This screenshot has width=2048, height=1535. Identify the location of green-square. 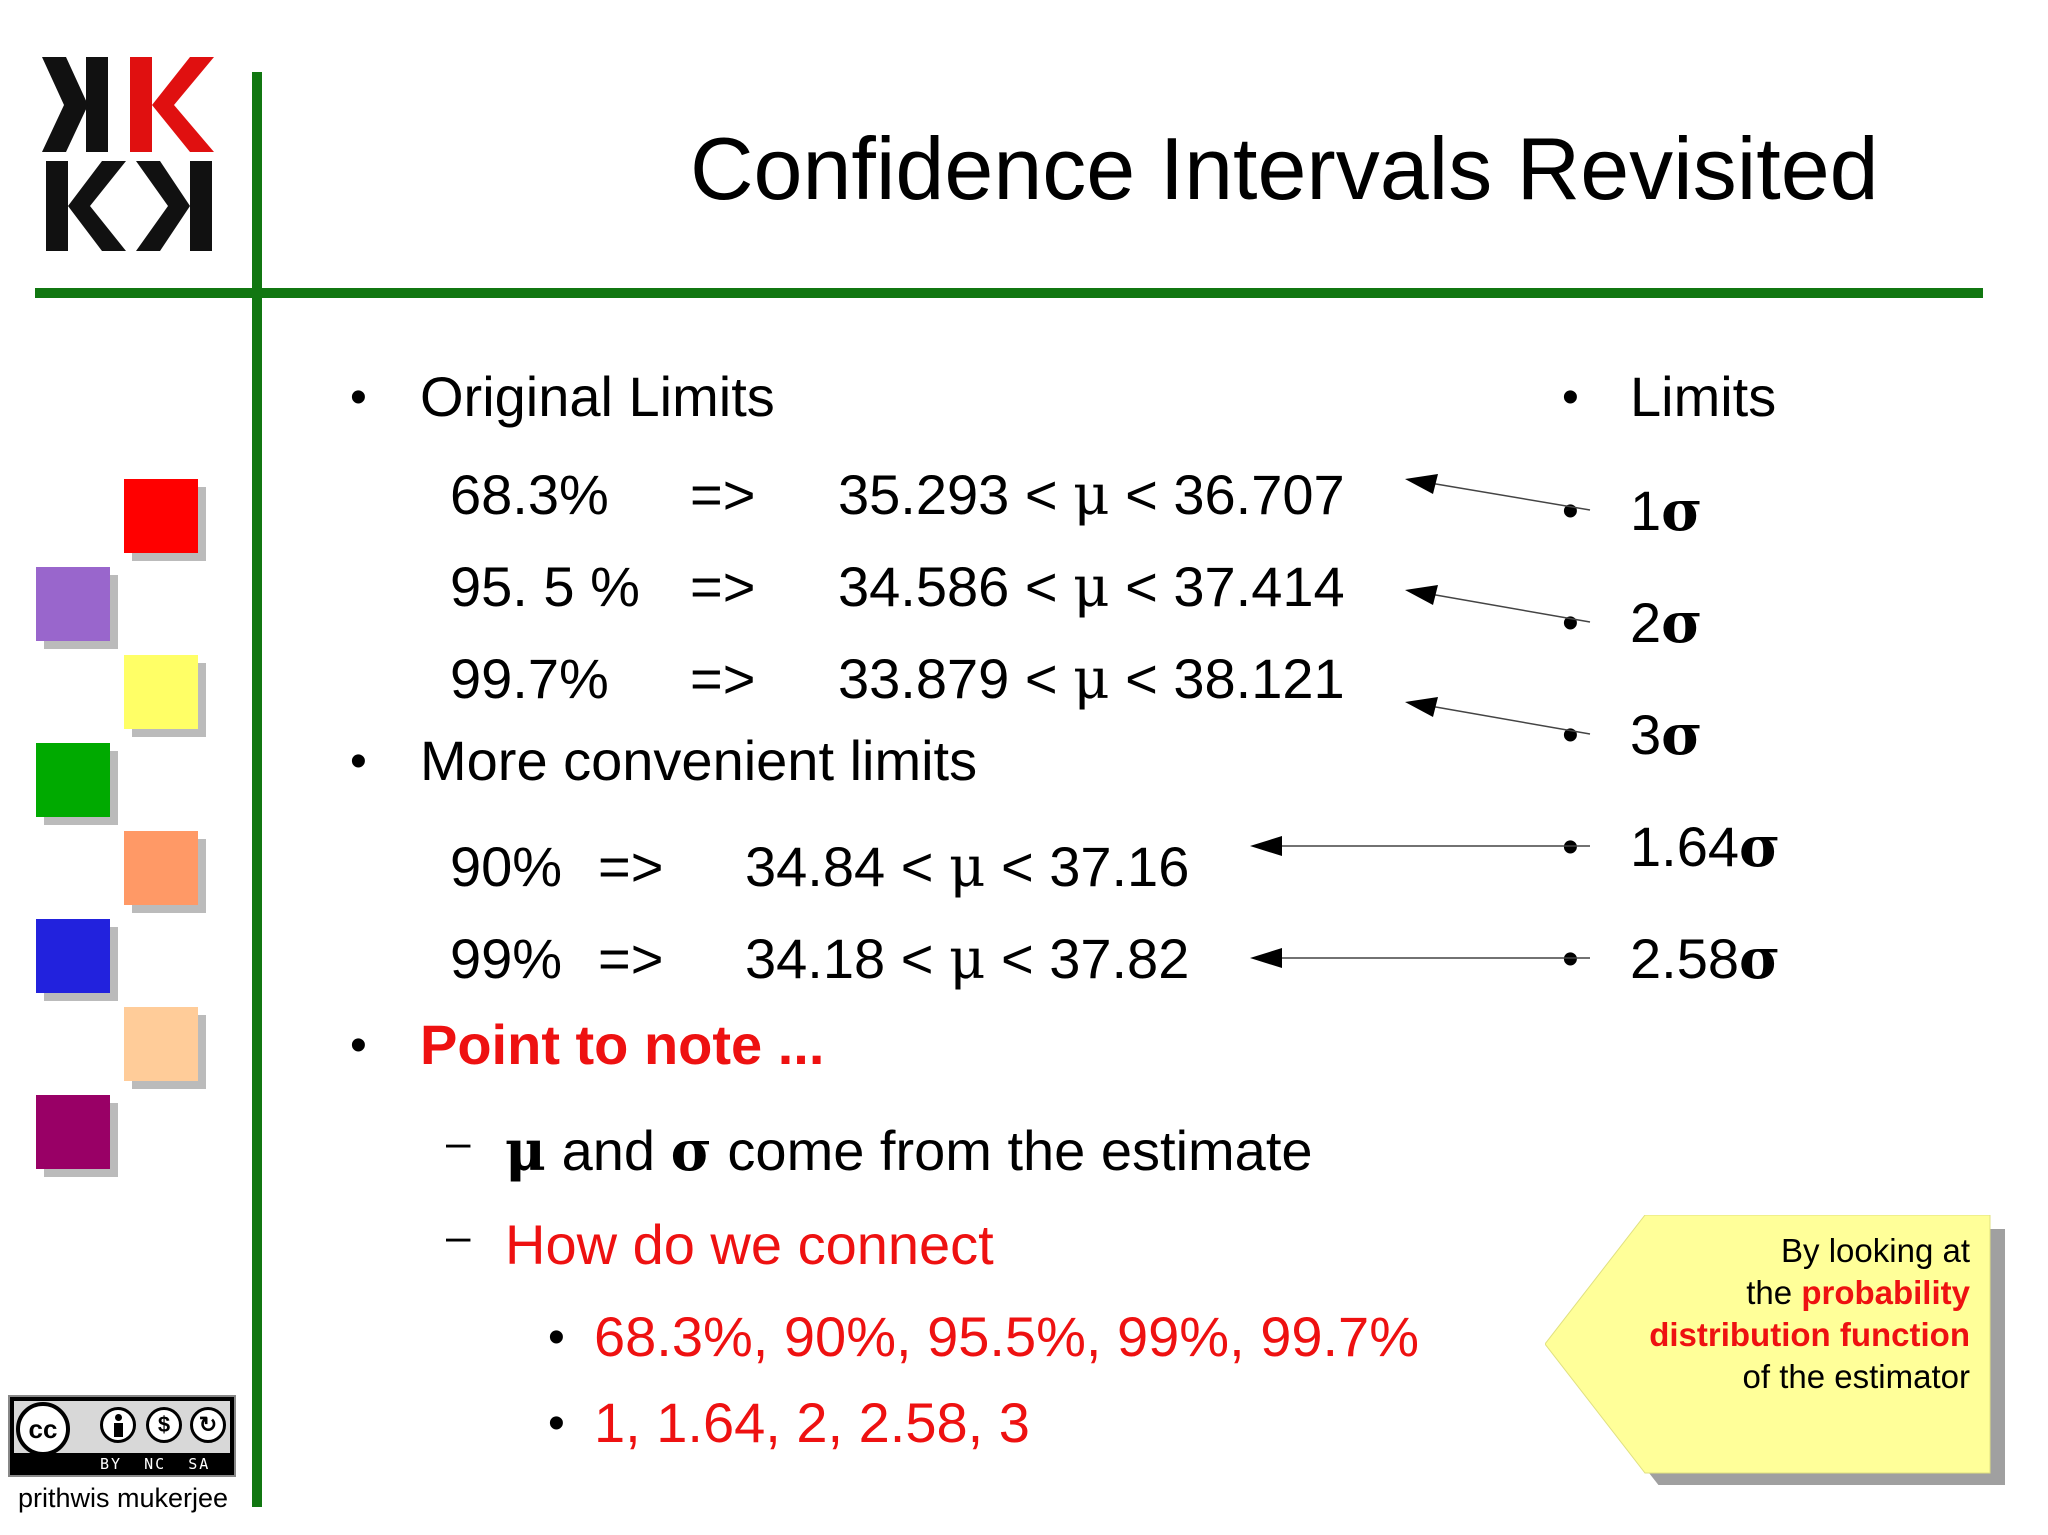
(73, 780).